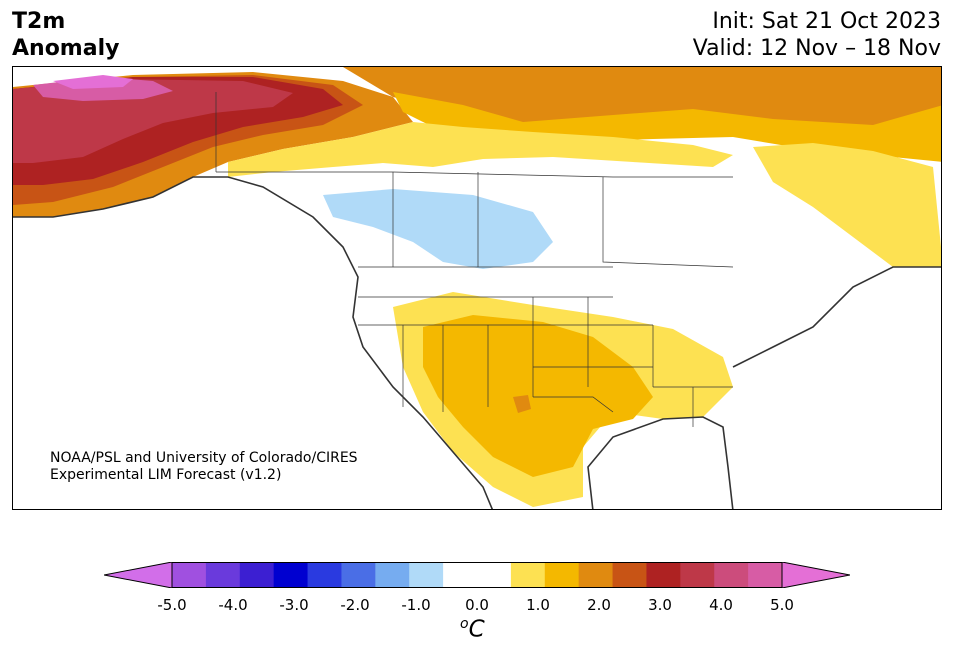 The image size is (953, 656). Describe the element at coordinates (522, 404) in the screenshot. I see `anomaly-us-orange-spot` at that location.